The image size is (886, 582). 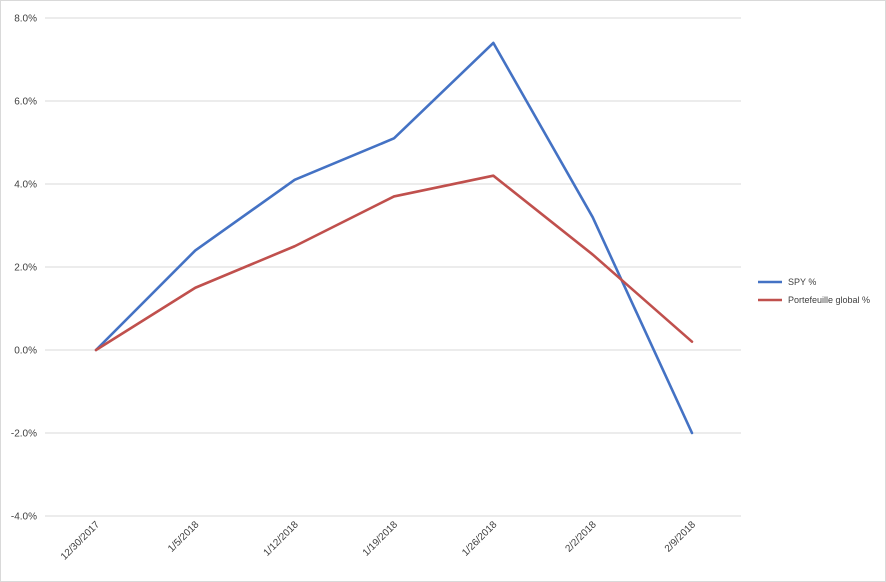 What do you see at coordinates (581, 537) in the screenshot?
I see `x-tick-label: 2/2/2018` at bounding box center [581, 537].